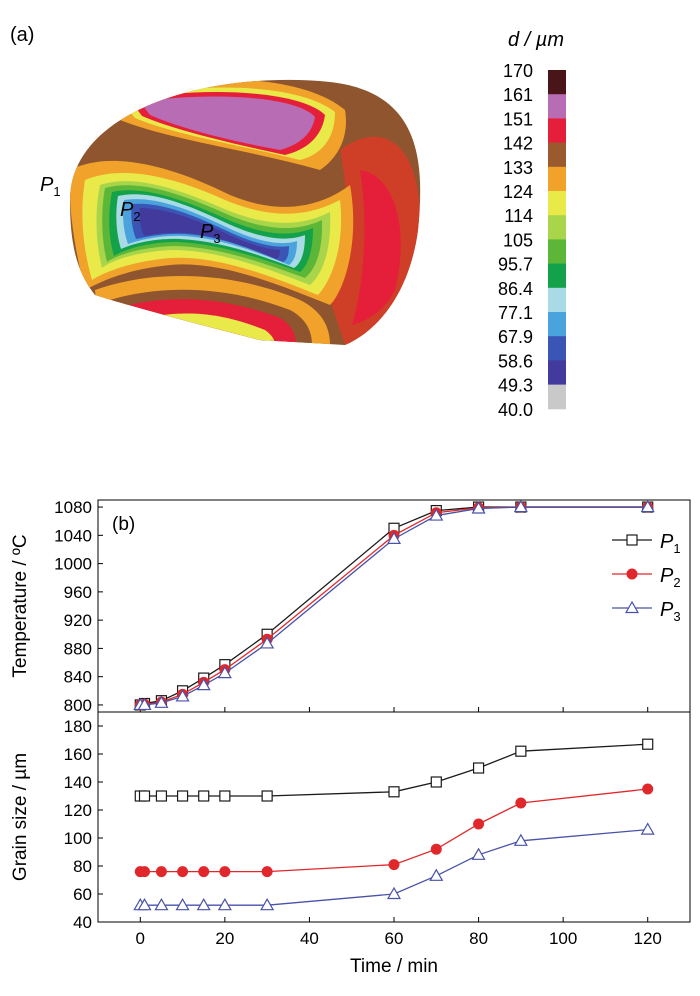 Image resolution: width=700 pixels, height=996 pixels. What do you see at coordinates (394, 770) in the screenshot?
I see `series-p1` at bounding box center [394, 770].